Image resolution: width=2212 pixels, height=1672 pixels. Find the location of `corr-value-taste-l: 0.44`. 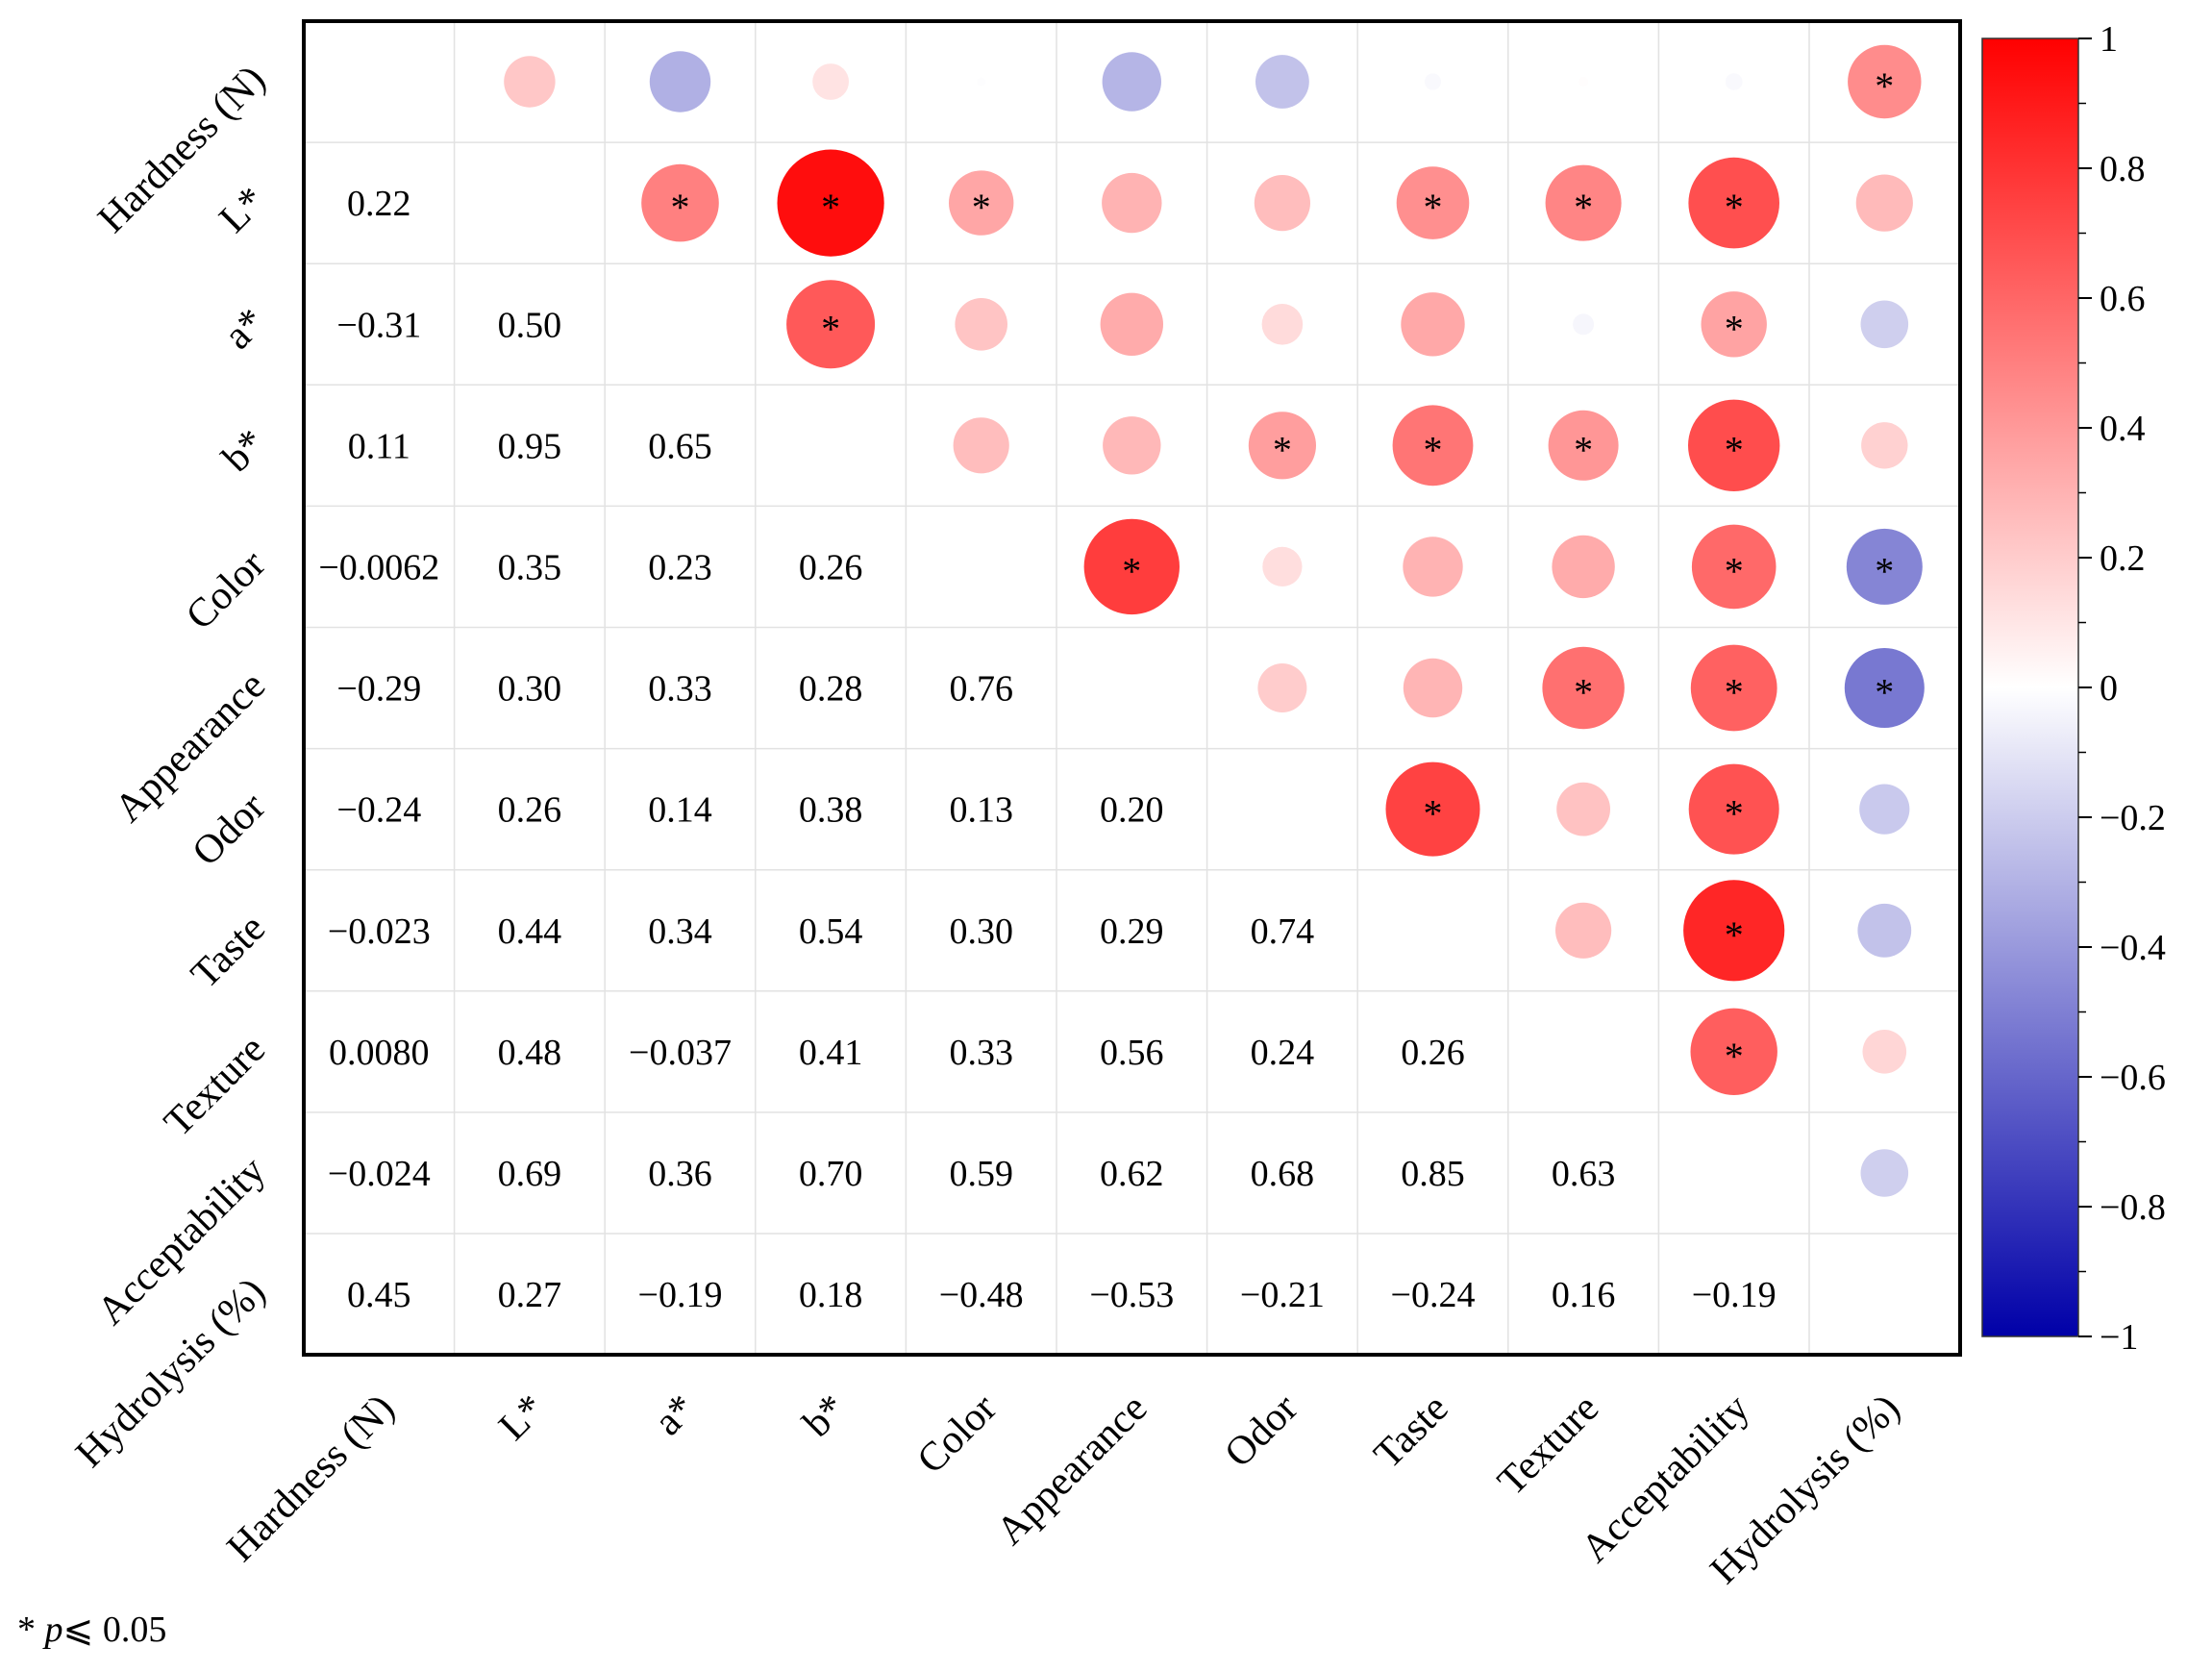

corr-value-taste-l: 0.44 is located at coordinates (530, 931).